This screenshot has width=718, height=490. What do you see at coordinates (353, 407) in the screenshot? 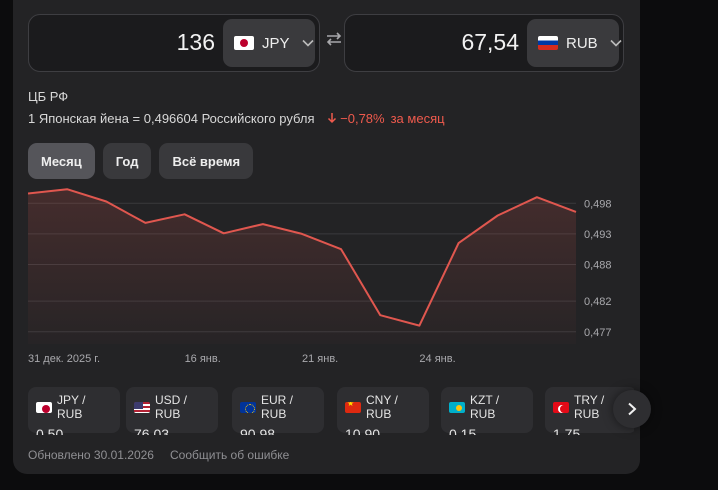
I see `china-flag-icon` at bounding box center [353, 407].